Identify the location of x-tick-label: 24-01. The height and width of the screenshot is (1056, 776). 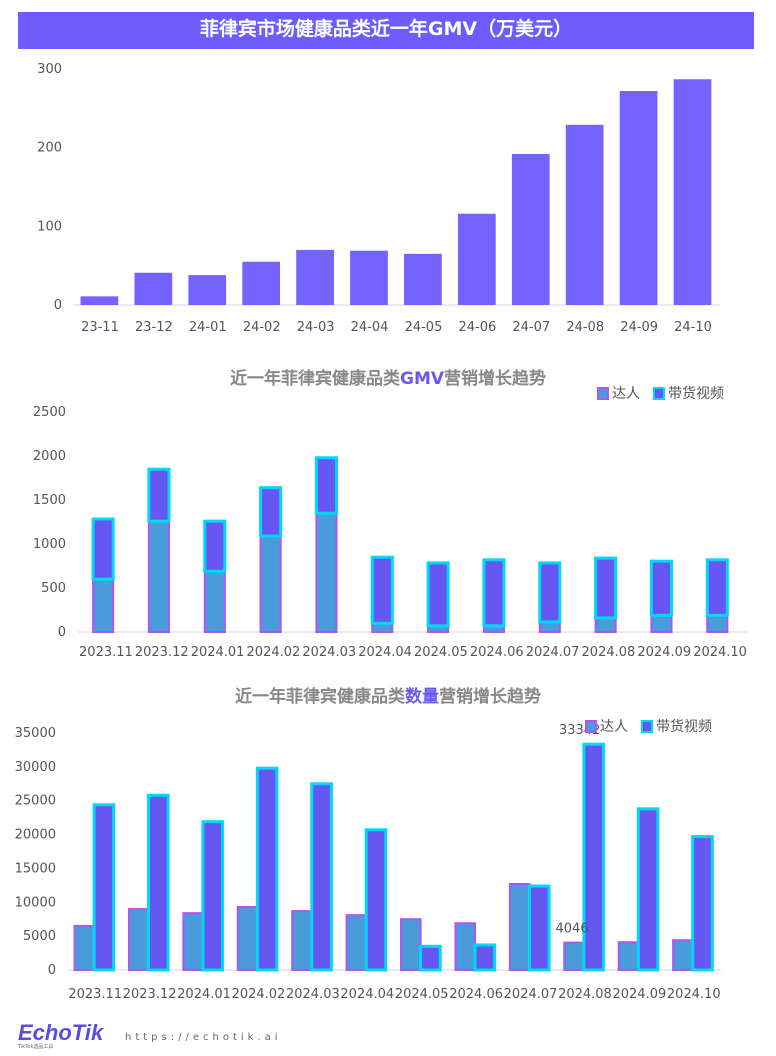
(208, 327).